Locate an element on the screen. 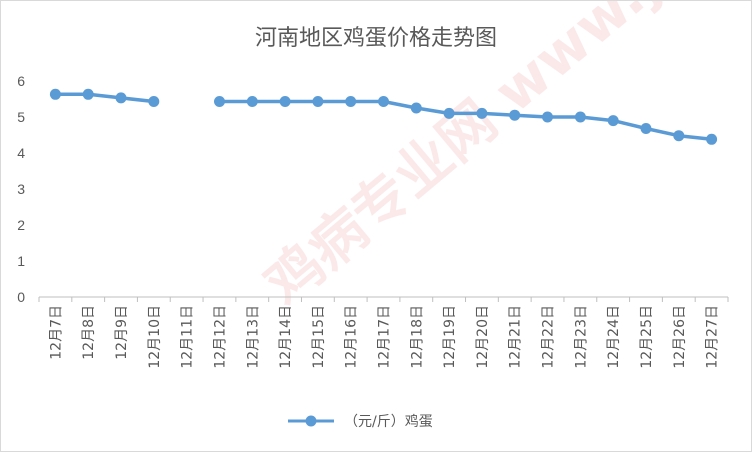 This screenshot has width=752, height=452. y-tick-label: 4 is located at coordinates (21, 153).